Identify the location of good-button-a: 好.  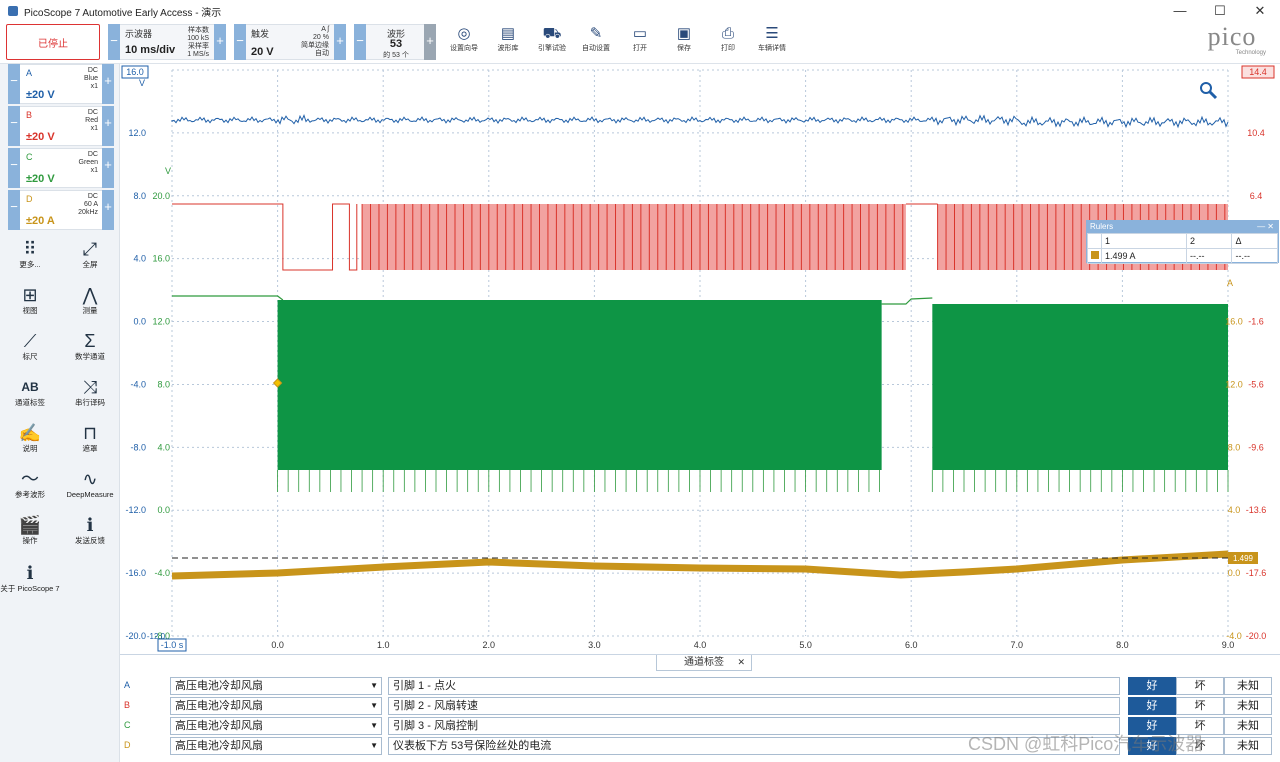
(1152, 686).